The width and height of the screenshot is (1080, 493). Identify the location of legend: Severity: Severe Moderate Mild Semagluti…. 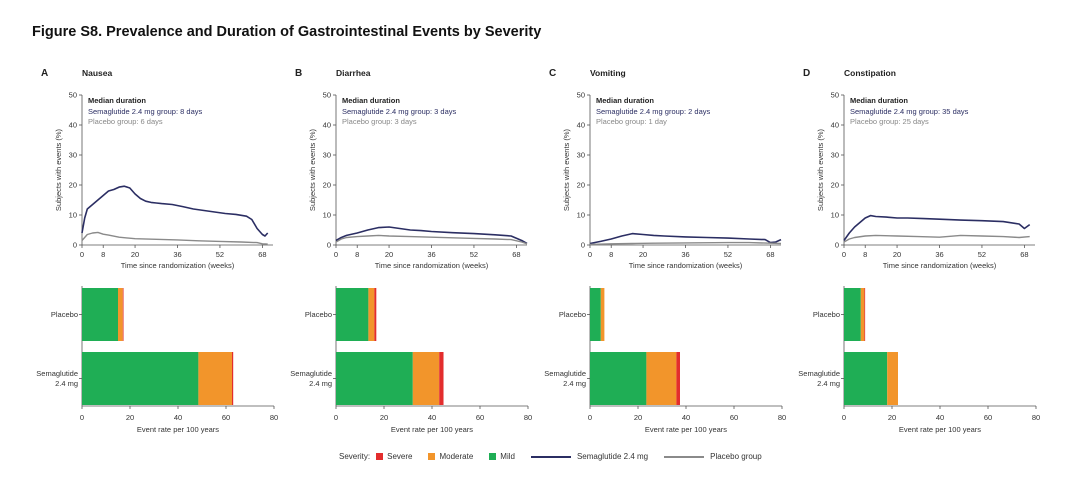
(558, 456).